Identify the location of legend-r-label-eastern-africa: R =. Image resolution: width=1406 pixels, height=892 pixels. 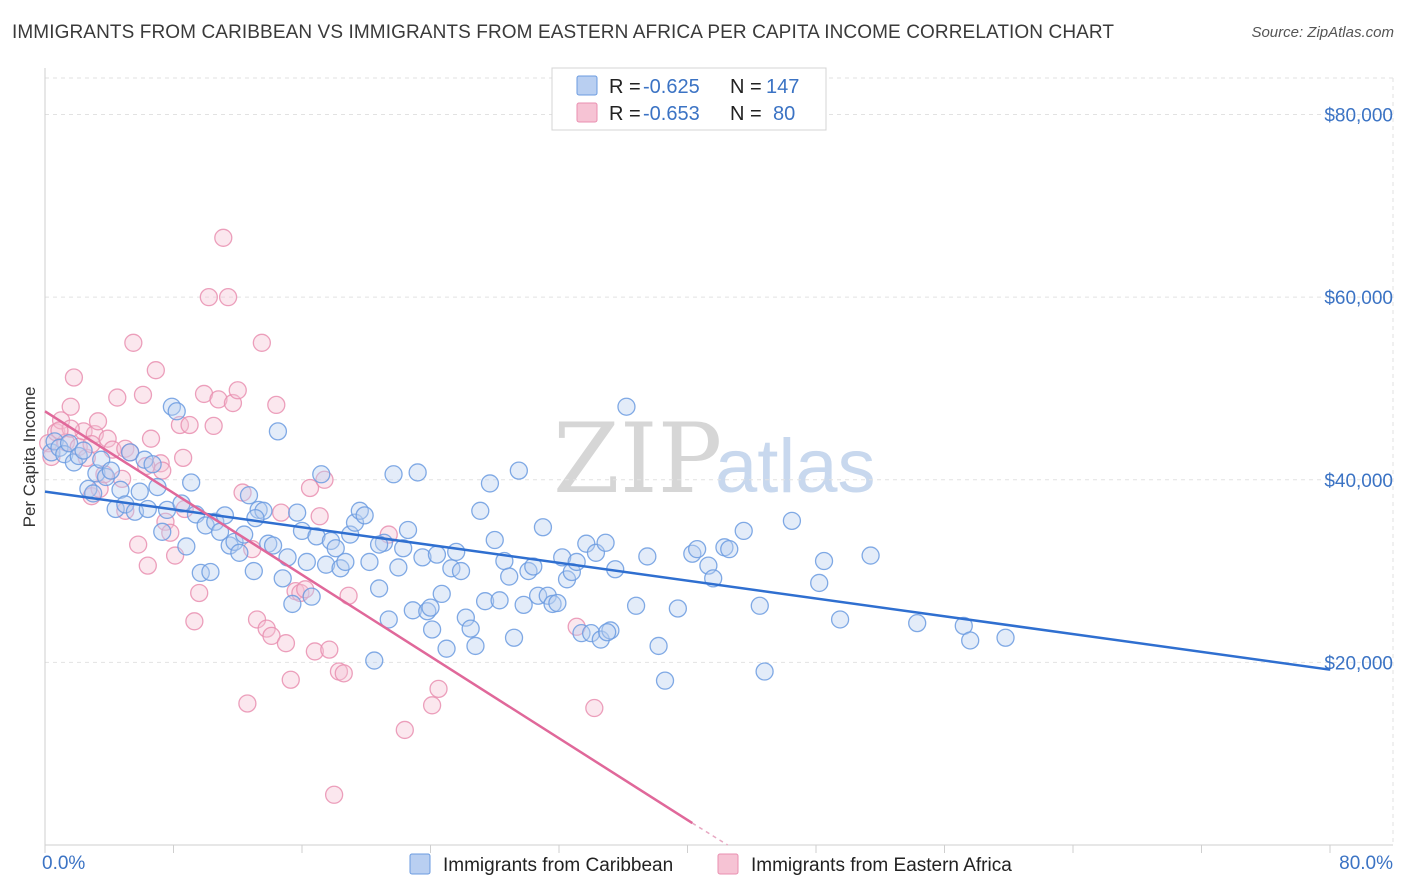
(625, 114).